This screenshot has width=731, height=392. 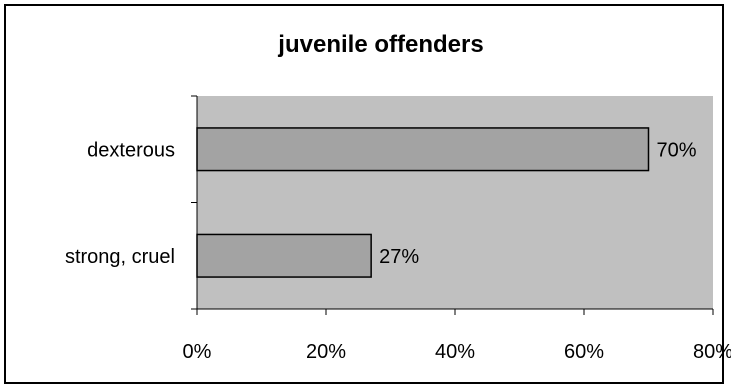 I want to click on x-tick-label: 40%, so click(x=455, y=352).